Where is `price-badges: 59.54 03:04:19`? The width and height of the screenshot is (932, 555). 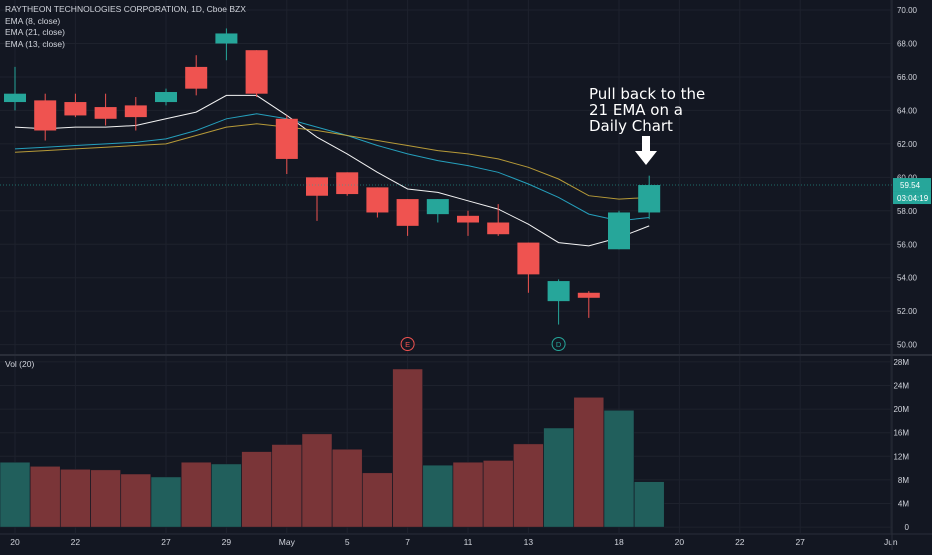 price-badges: 59.54 03:04:19 is located at coordinates (465, 191).